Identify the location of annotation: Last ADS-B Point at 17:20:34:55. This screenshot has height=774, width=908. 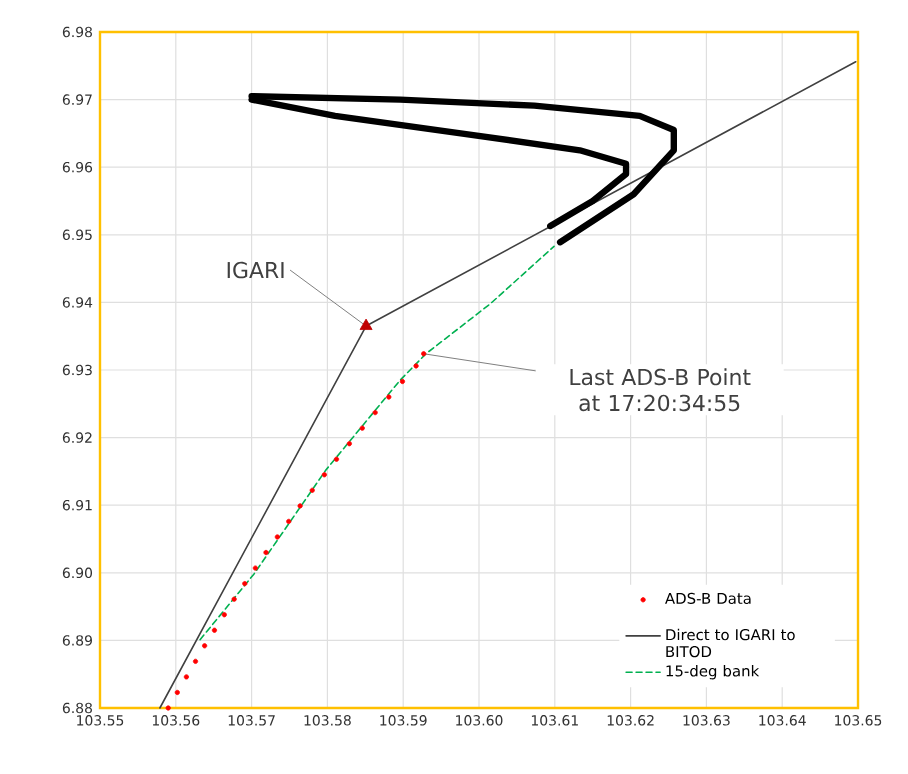
(660, 390).